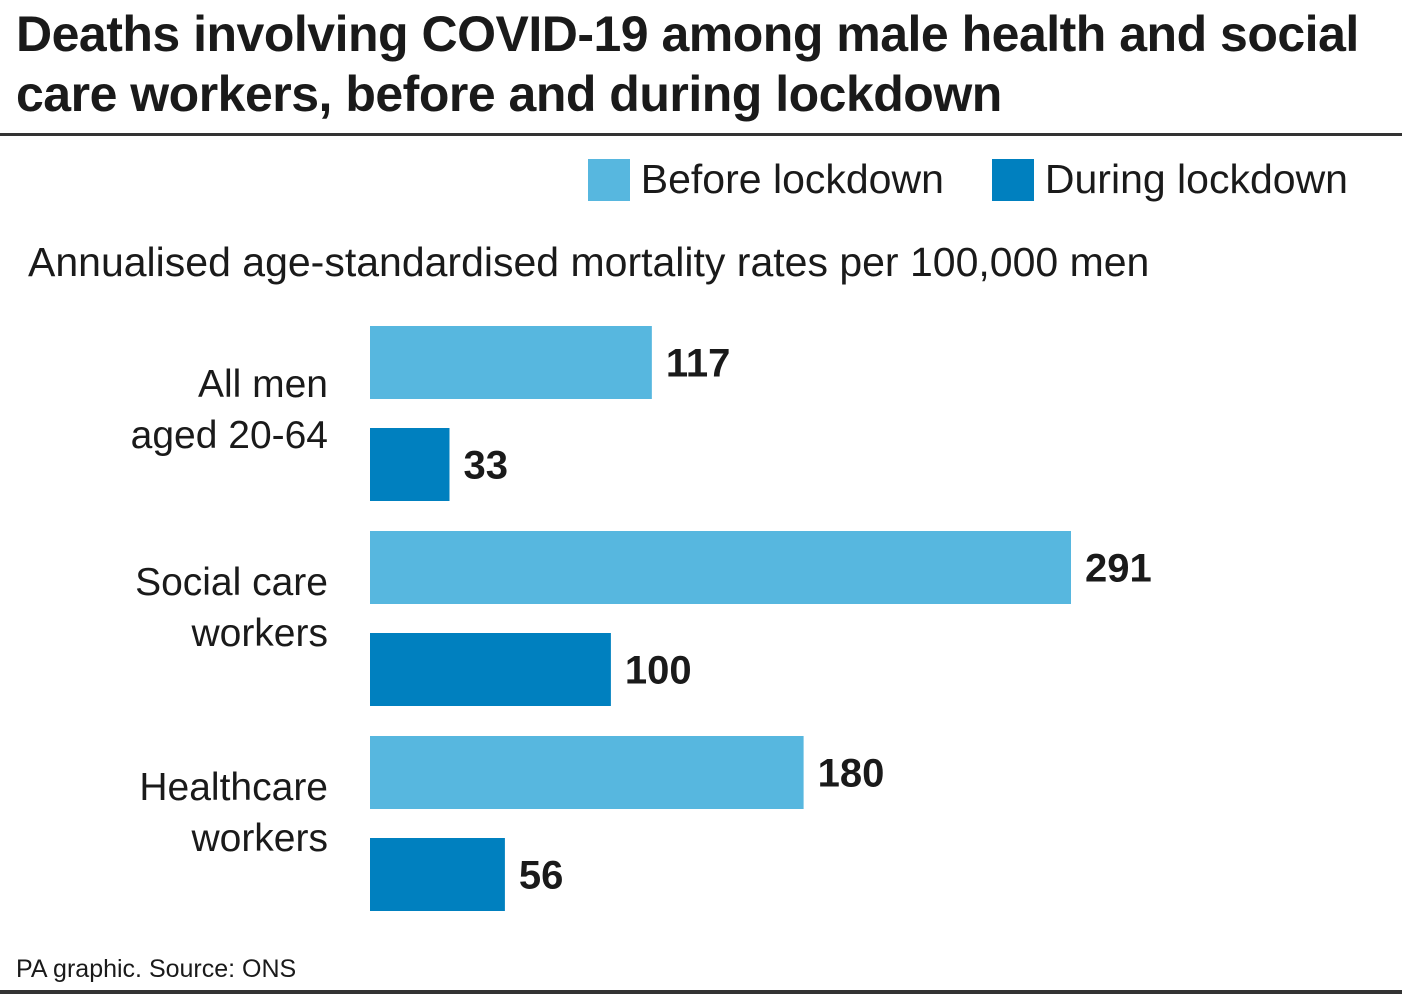 Image resolution: width=1402 pixels, height=997 pixels. What do you see at coordinates (541, 876) in the screenshot?
I see `data-label-during-2: 56` at bounding box center [541, 876].